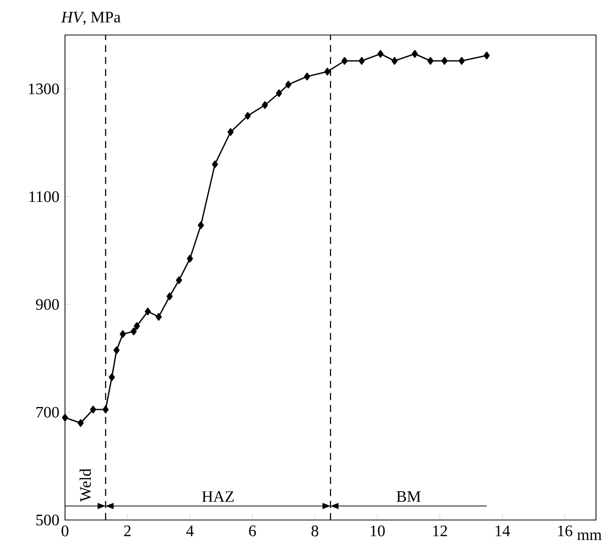 Image resolution: width=614 pixels, height=550 pixels. Describe the element at coordinates (91, 18) in the screenshot. I see `y-axis-title: HV, MPa` at that location.